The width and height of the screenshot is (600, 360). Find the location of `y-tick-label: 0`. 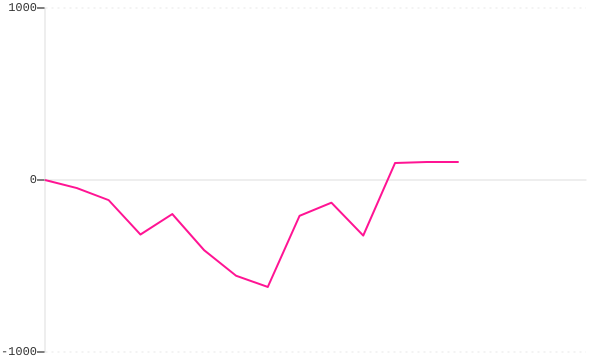

y-tick-label: 0 is located at coordinates (33, 180).